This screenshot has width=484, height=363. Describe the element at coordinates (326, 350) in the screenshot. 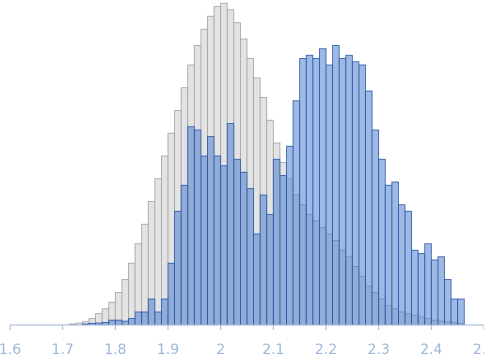

I see `x-tick-label: 2.2` at that location.